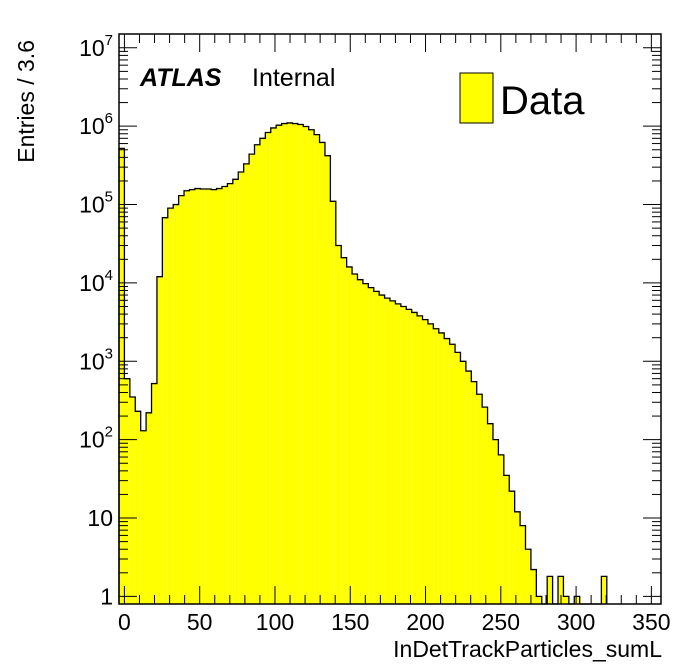 This screenshot has width=696, height=672. What do you see at coordinates (100, 518) in the screenshot?
I see `y-tick-label: 10` at bounding box center [100, 518].